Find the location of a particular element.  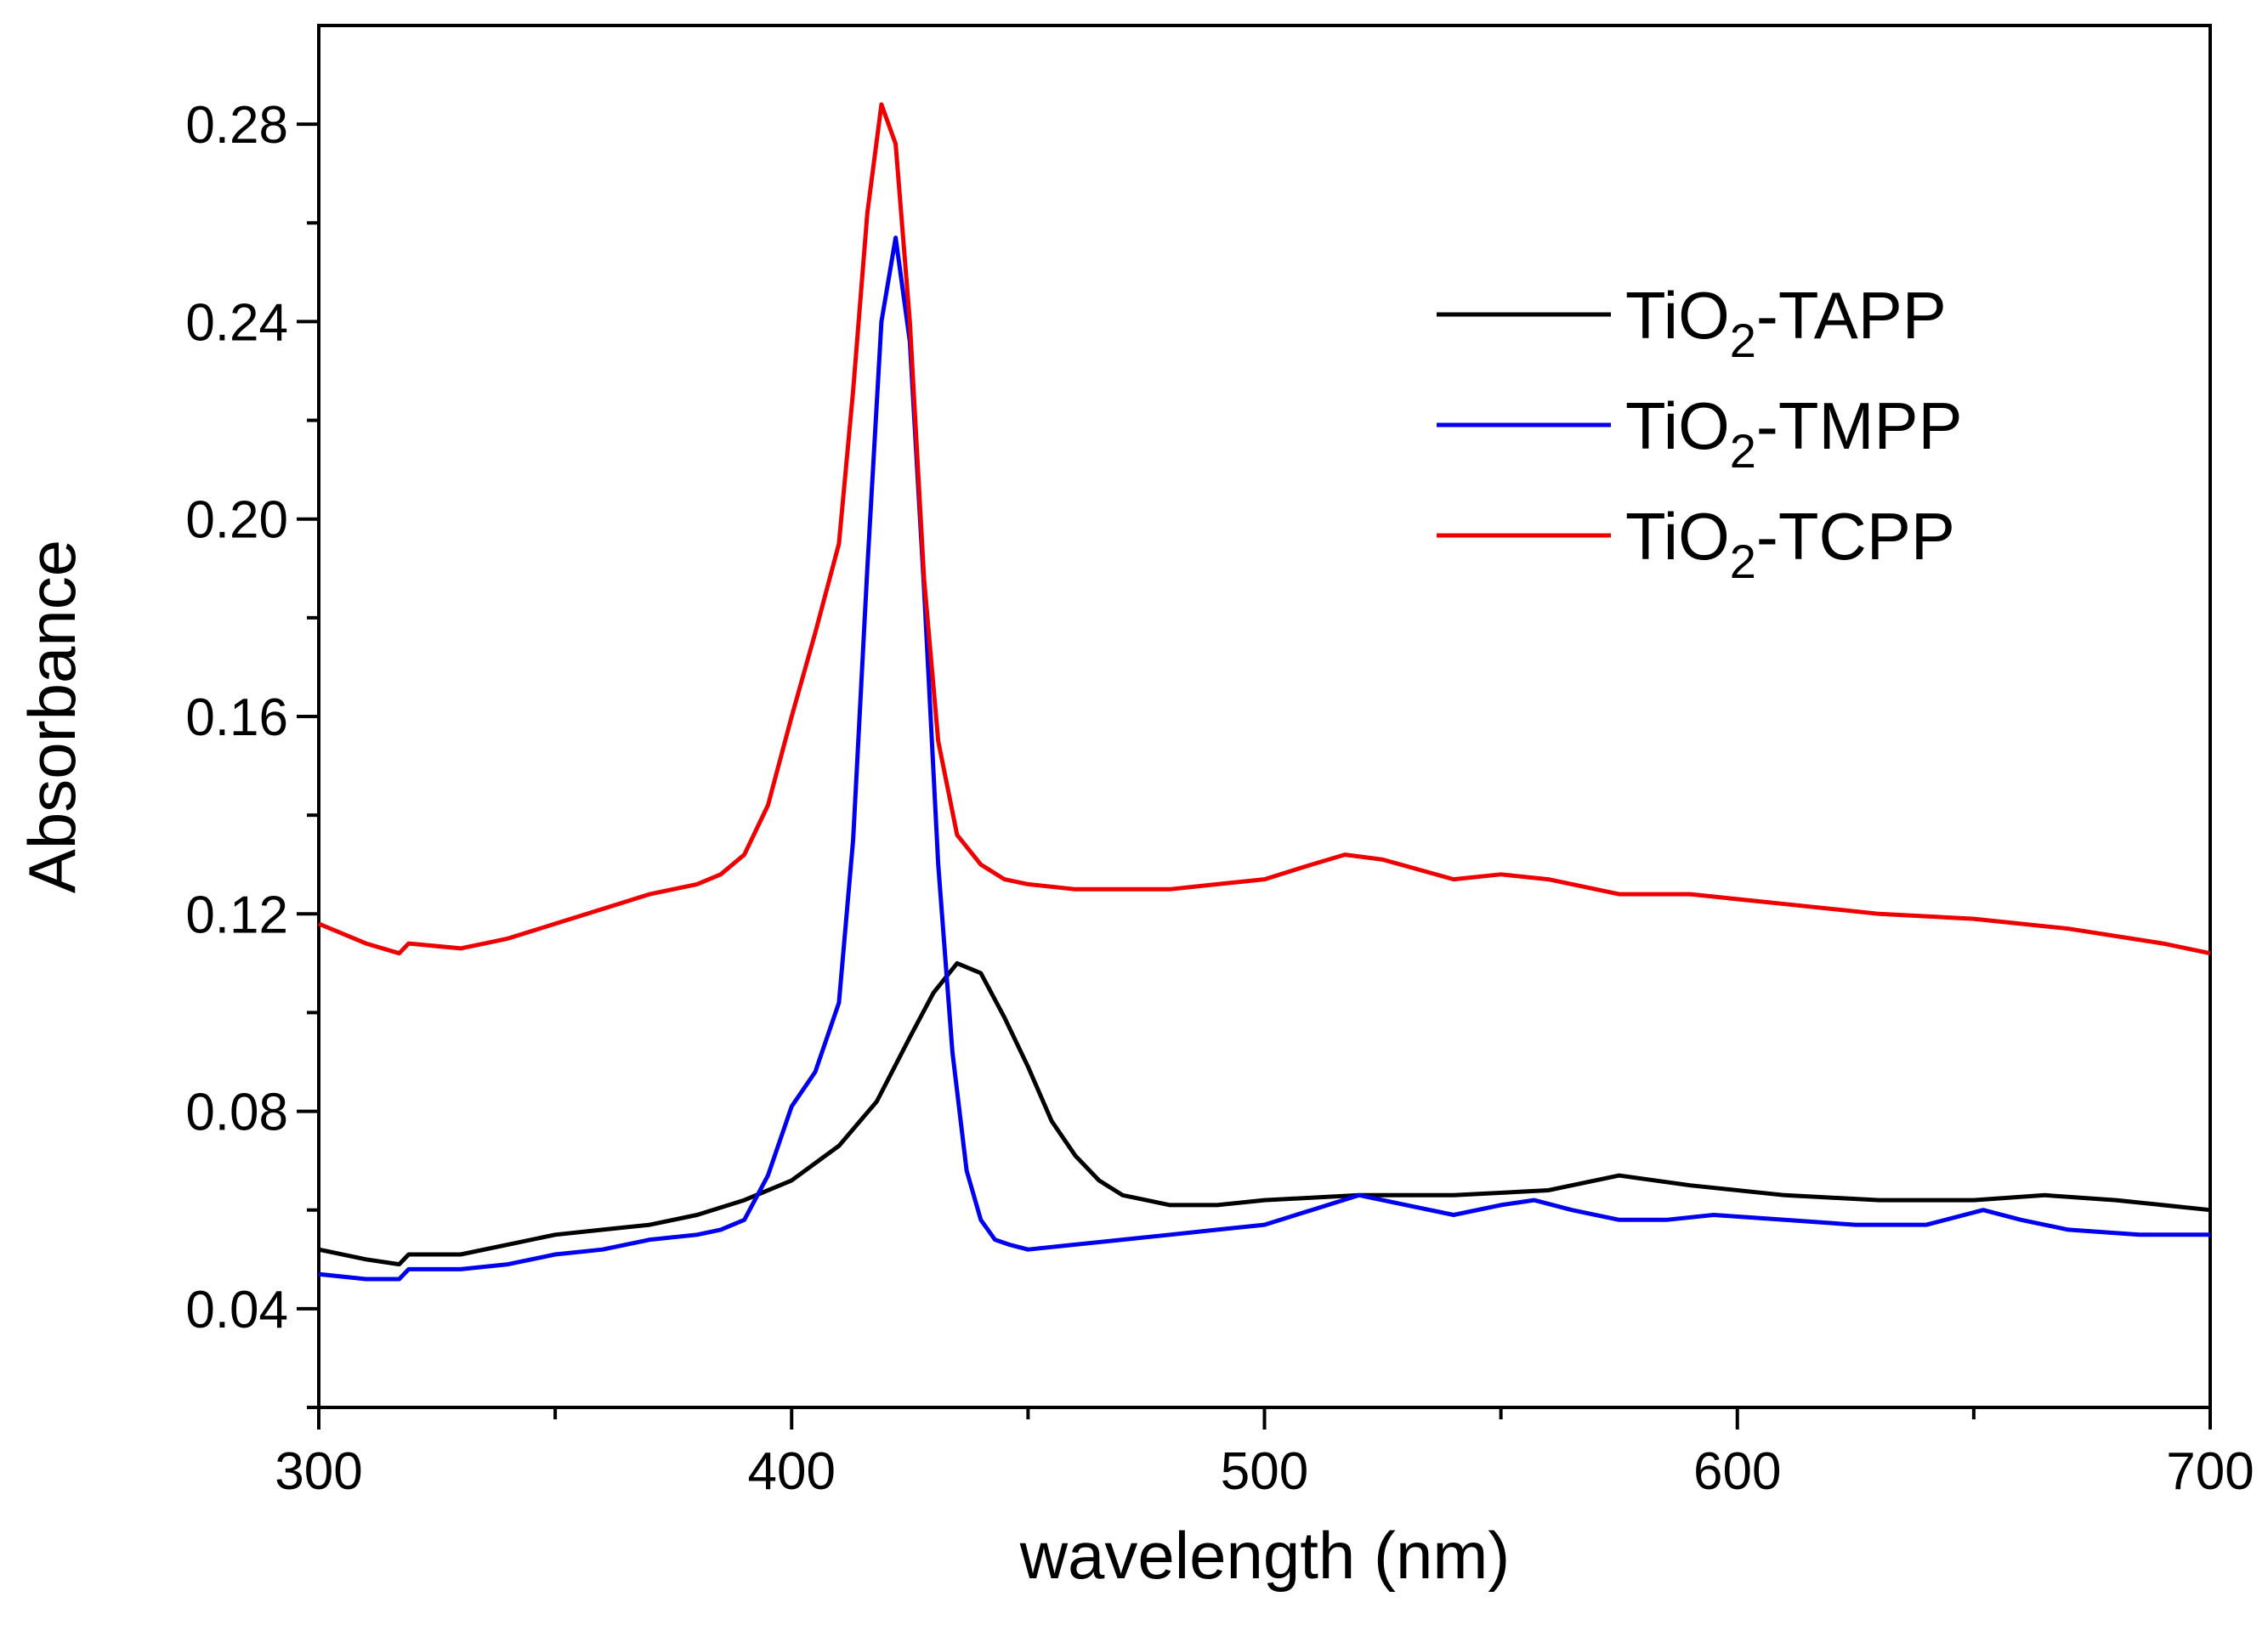

y-tick-label: 0.28 is located at coordinates (236, 125).